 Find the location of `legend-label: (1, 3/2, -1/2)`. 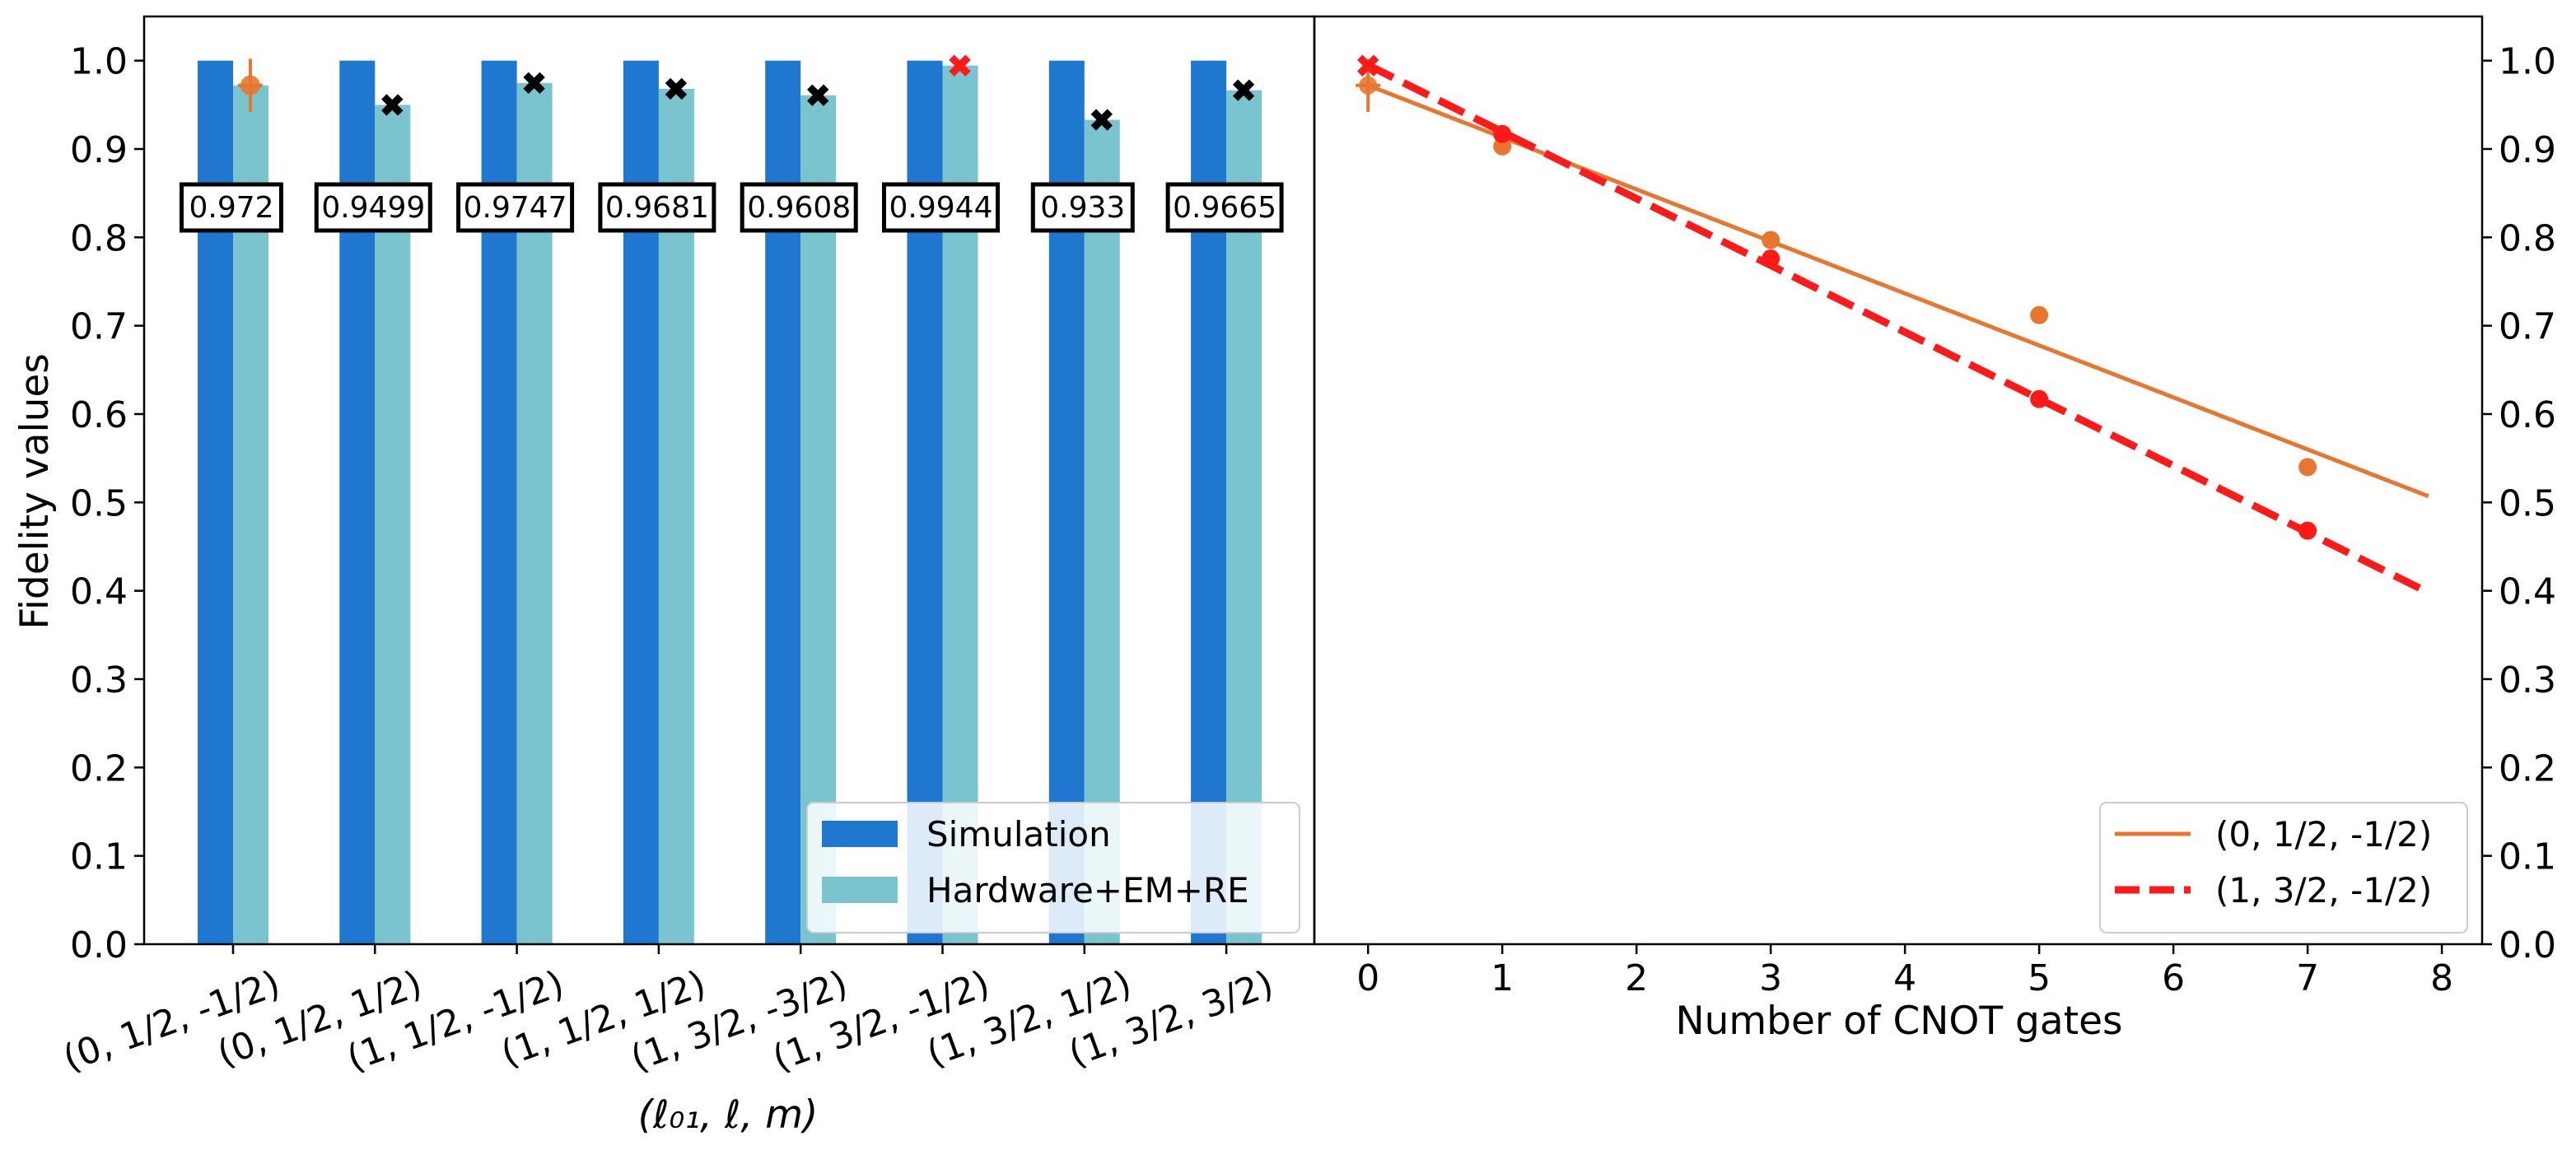

legend-label: (1, 3/2, -1/2) is located at coordinates (2323, 890).